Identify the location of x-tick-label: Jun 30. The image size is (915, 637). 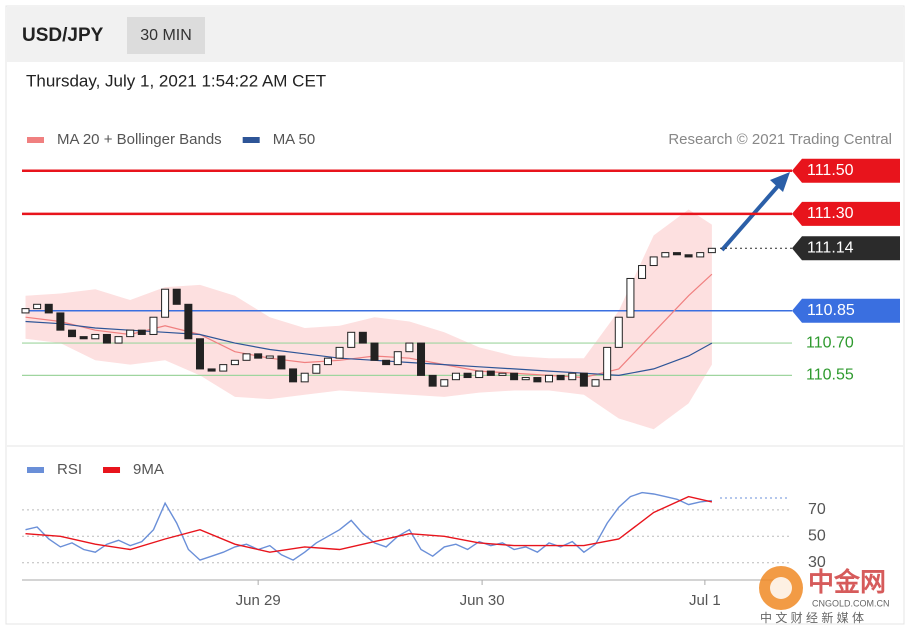
(482, 600).